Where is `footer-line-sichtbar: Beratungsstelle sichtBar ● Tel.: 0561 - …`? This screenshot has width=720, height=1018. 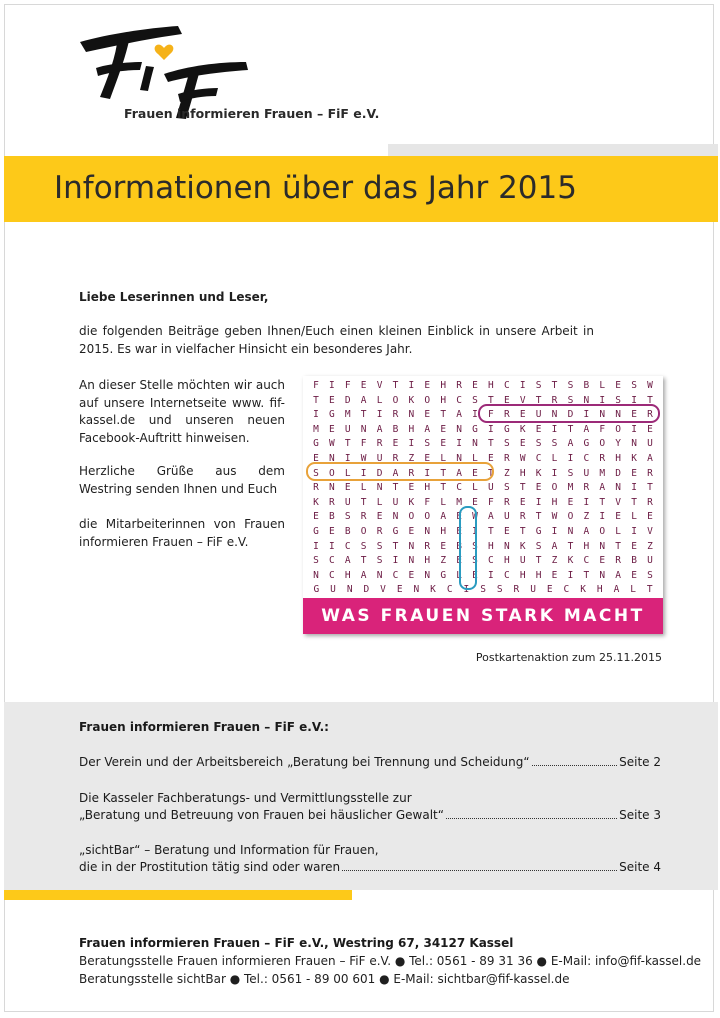 footer-line-sichtbar: Beratungsstelle sichtBar ● Tel.: 0561 - … is located at coordinates (324, 979).